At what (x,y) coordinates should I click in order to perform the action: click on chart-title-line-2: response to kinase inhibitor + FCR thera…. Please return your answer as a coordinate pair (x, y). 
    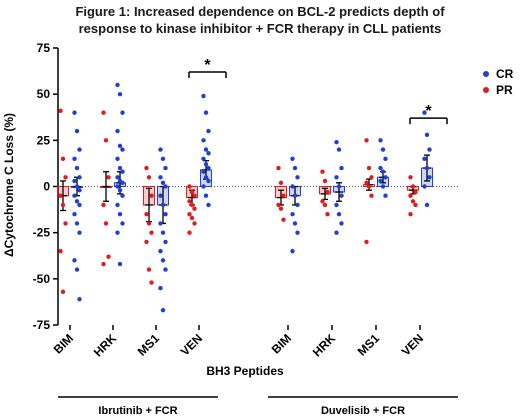
    Looking at the image, I should click on (260, 28).